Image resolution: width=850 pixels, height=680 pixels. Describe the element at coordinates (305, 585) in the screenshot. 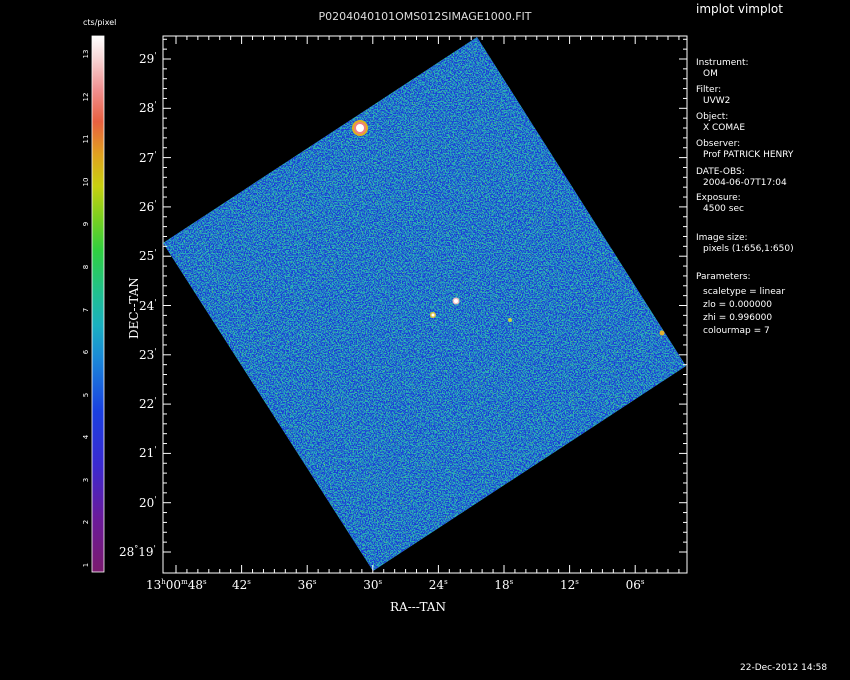

I see `ra-s: 36` at that location.